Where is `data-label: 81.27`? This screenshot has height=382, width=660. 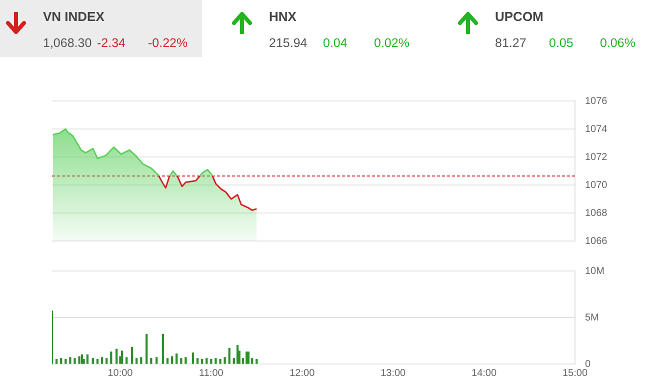 data-label: 81.27 is located at coordinates (510, 43).